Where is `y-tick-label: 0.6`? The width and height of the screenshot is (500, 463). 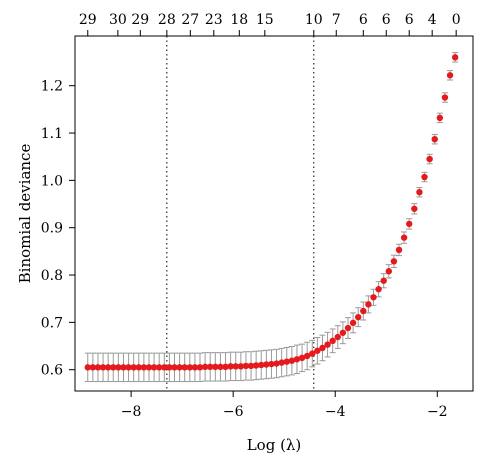
y-tick-label: 0.6 is located at coordinates (52, 371).